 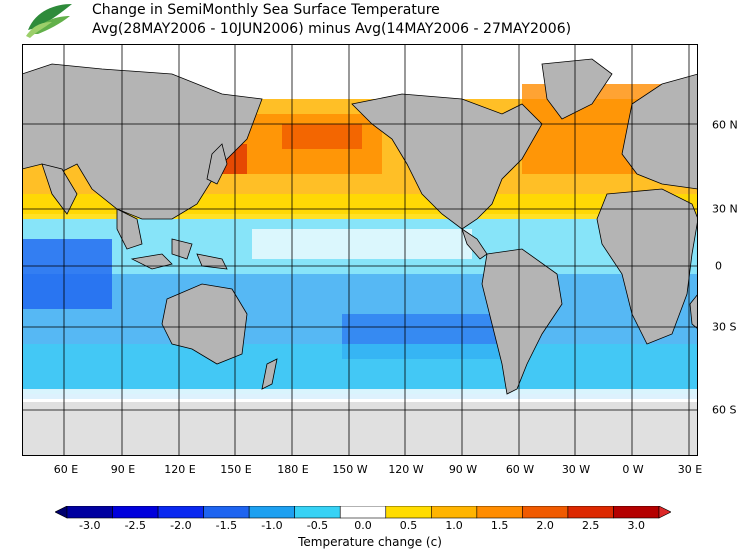 I want to click on australia, so click(x=204, y=324).